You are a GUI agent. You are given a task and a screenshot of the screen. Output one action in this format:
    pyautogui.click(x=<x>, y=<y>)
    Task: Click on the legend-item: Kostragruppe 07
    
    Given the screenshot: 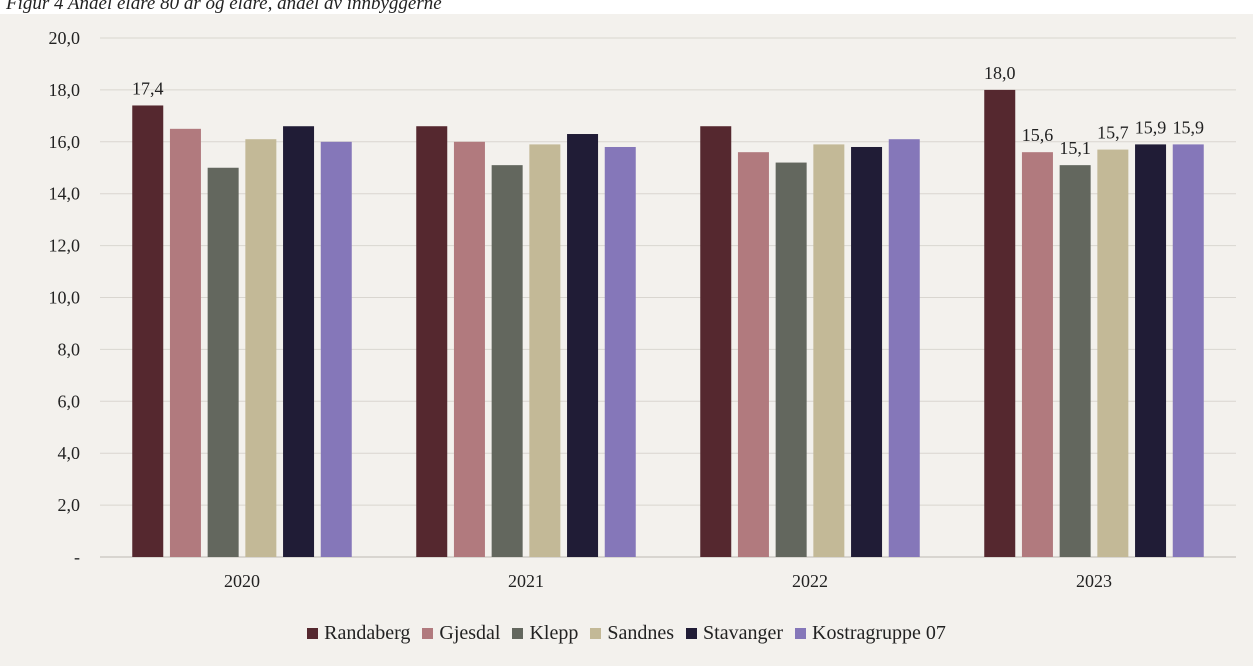 What is the action you would take?
    pyautogui.click(x=870, y=633)
    